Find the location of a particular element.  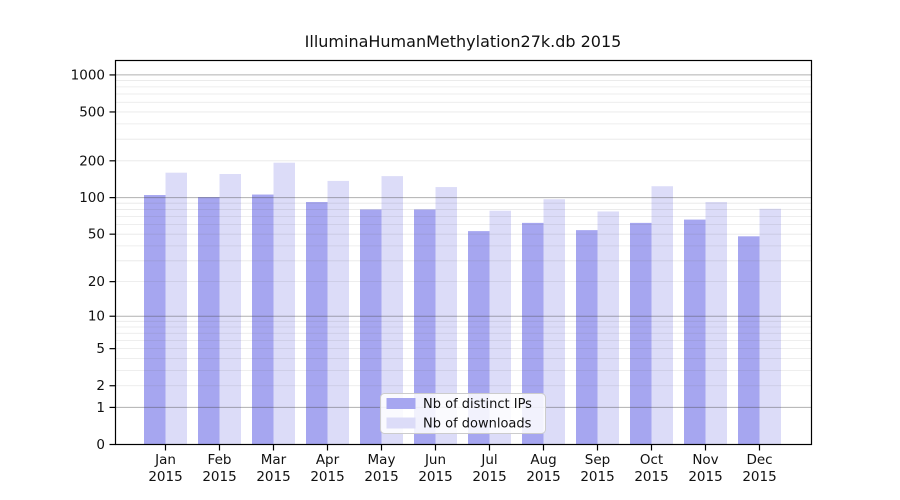

x-tick-label-year-dec: 2015 is located at coordinates (759, 477).